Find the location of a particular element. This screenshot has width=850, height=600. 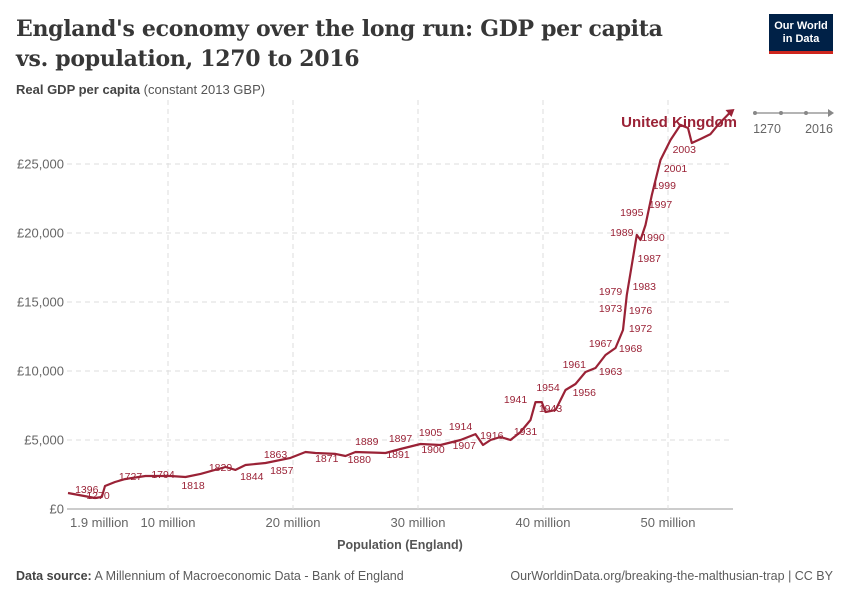

year-label-1900: 1900 is located at coordinates (433, 450).